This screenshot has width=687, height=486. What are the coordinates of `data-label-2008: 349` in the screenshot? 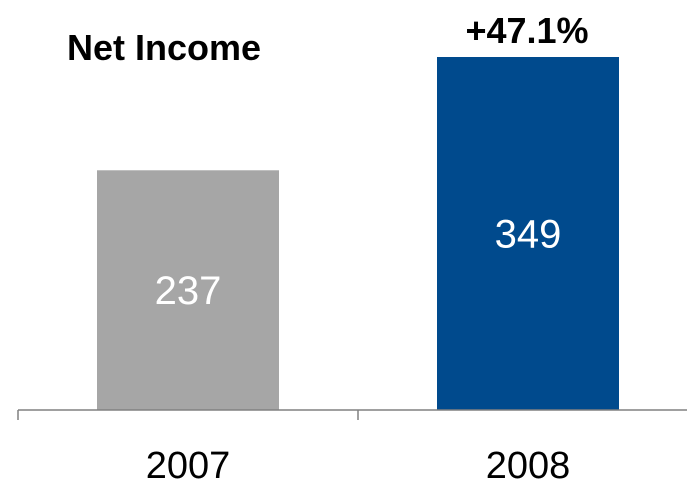 It's located at (528, 235).